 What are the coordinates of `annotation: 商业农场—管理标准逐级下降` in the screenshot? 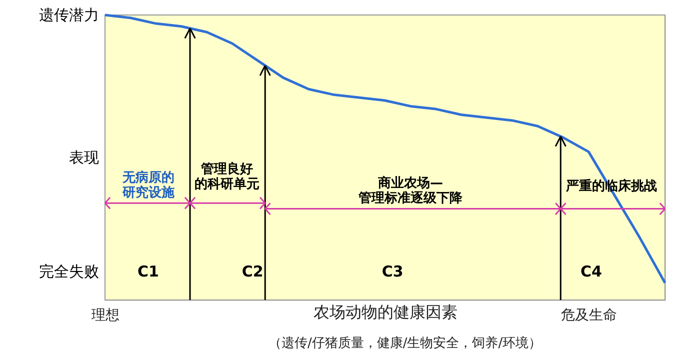 It's located at (410, 190).